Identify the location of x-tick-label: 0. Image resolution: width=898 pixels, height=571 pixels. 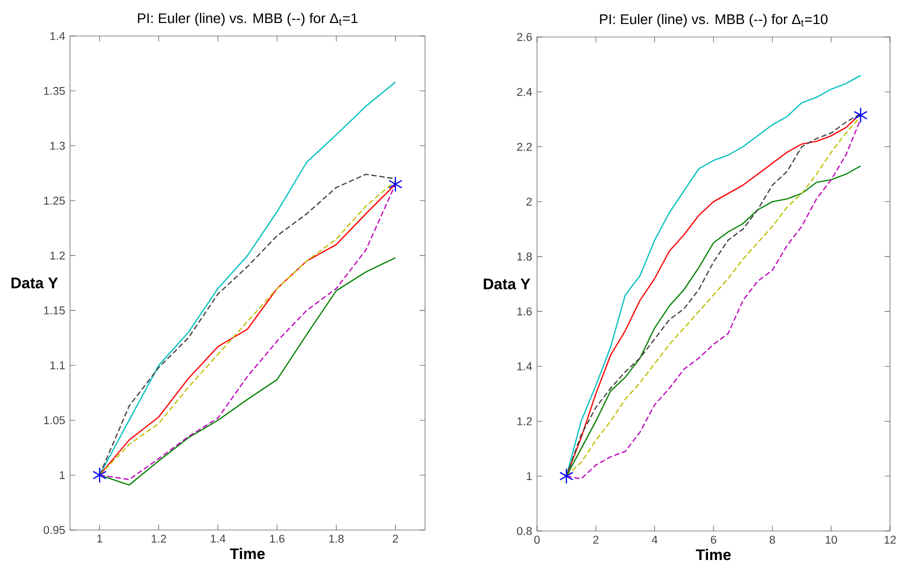
(537, 540).